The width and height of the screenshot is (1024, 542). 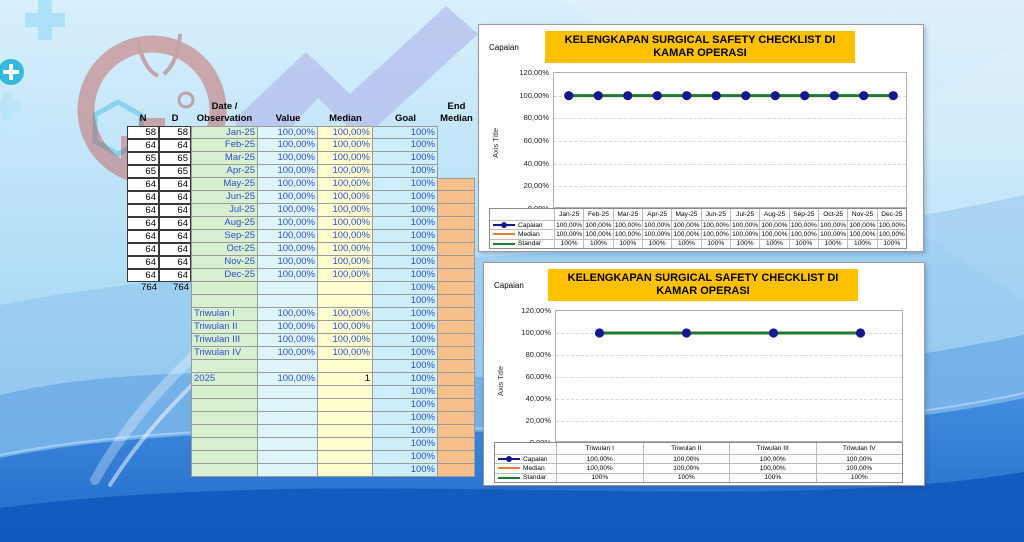 What do you see at coordinates (224, 327) in the screenshot?
I see `cell-date-observation: Triwulan II` at bounding box center [224, 327].